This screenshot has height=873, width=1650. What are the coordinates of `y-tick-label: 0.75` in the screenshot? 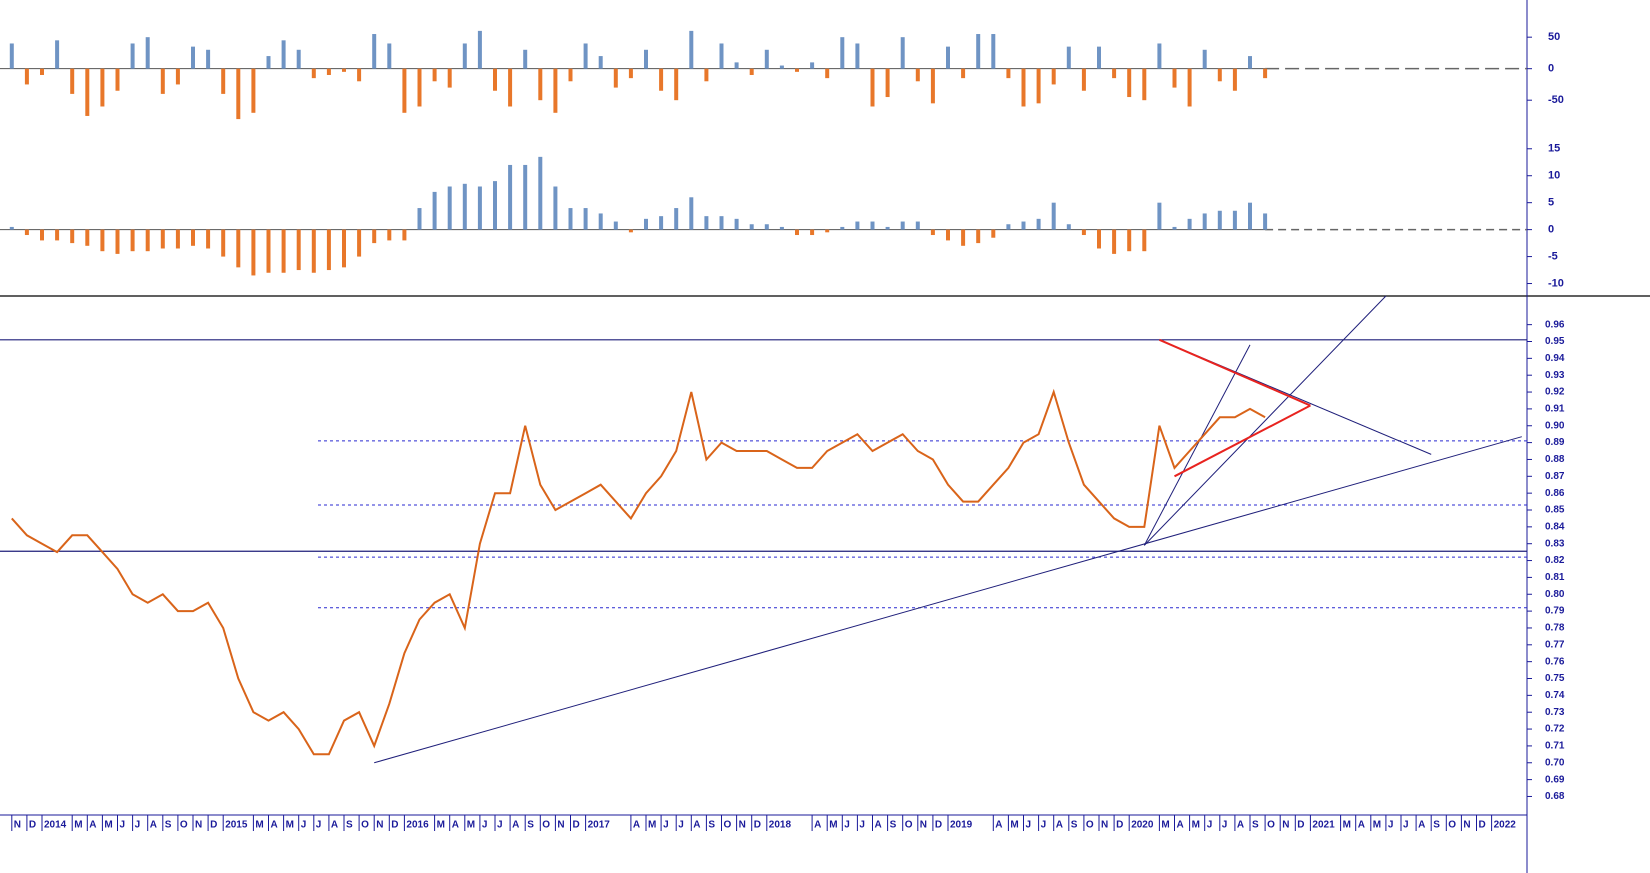 It's located at (1555, 678).